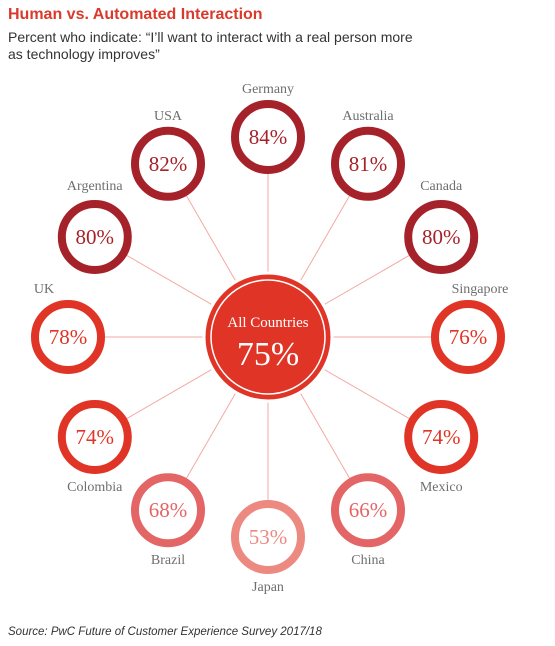  I want to click on value-label: 76%, so click(468, 337).